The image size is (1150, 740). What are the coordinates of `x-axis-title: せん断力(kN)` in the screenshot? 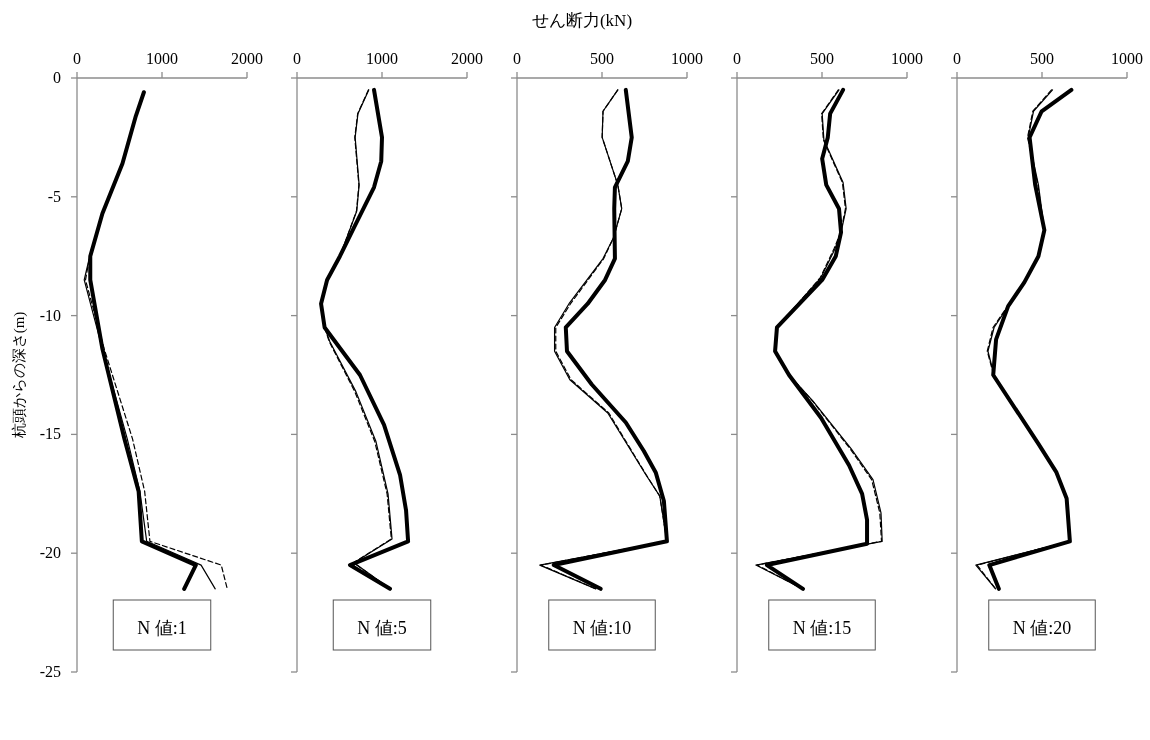 It's located at (582, 20).